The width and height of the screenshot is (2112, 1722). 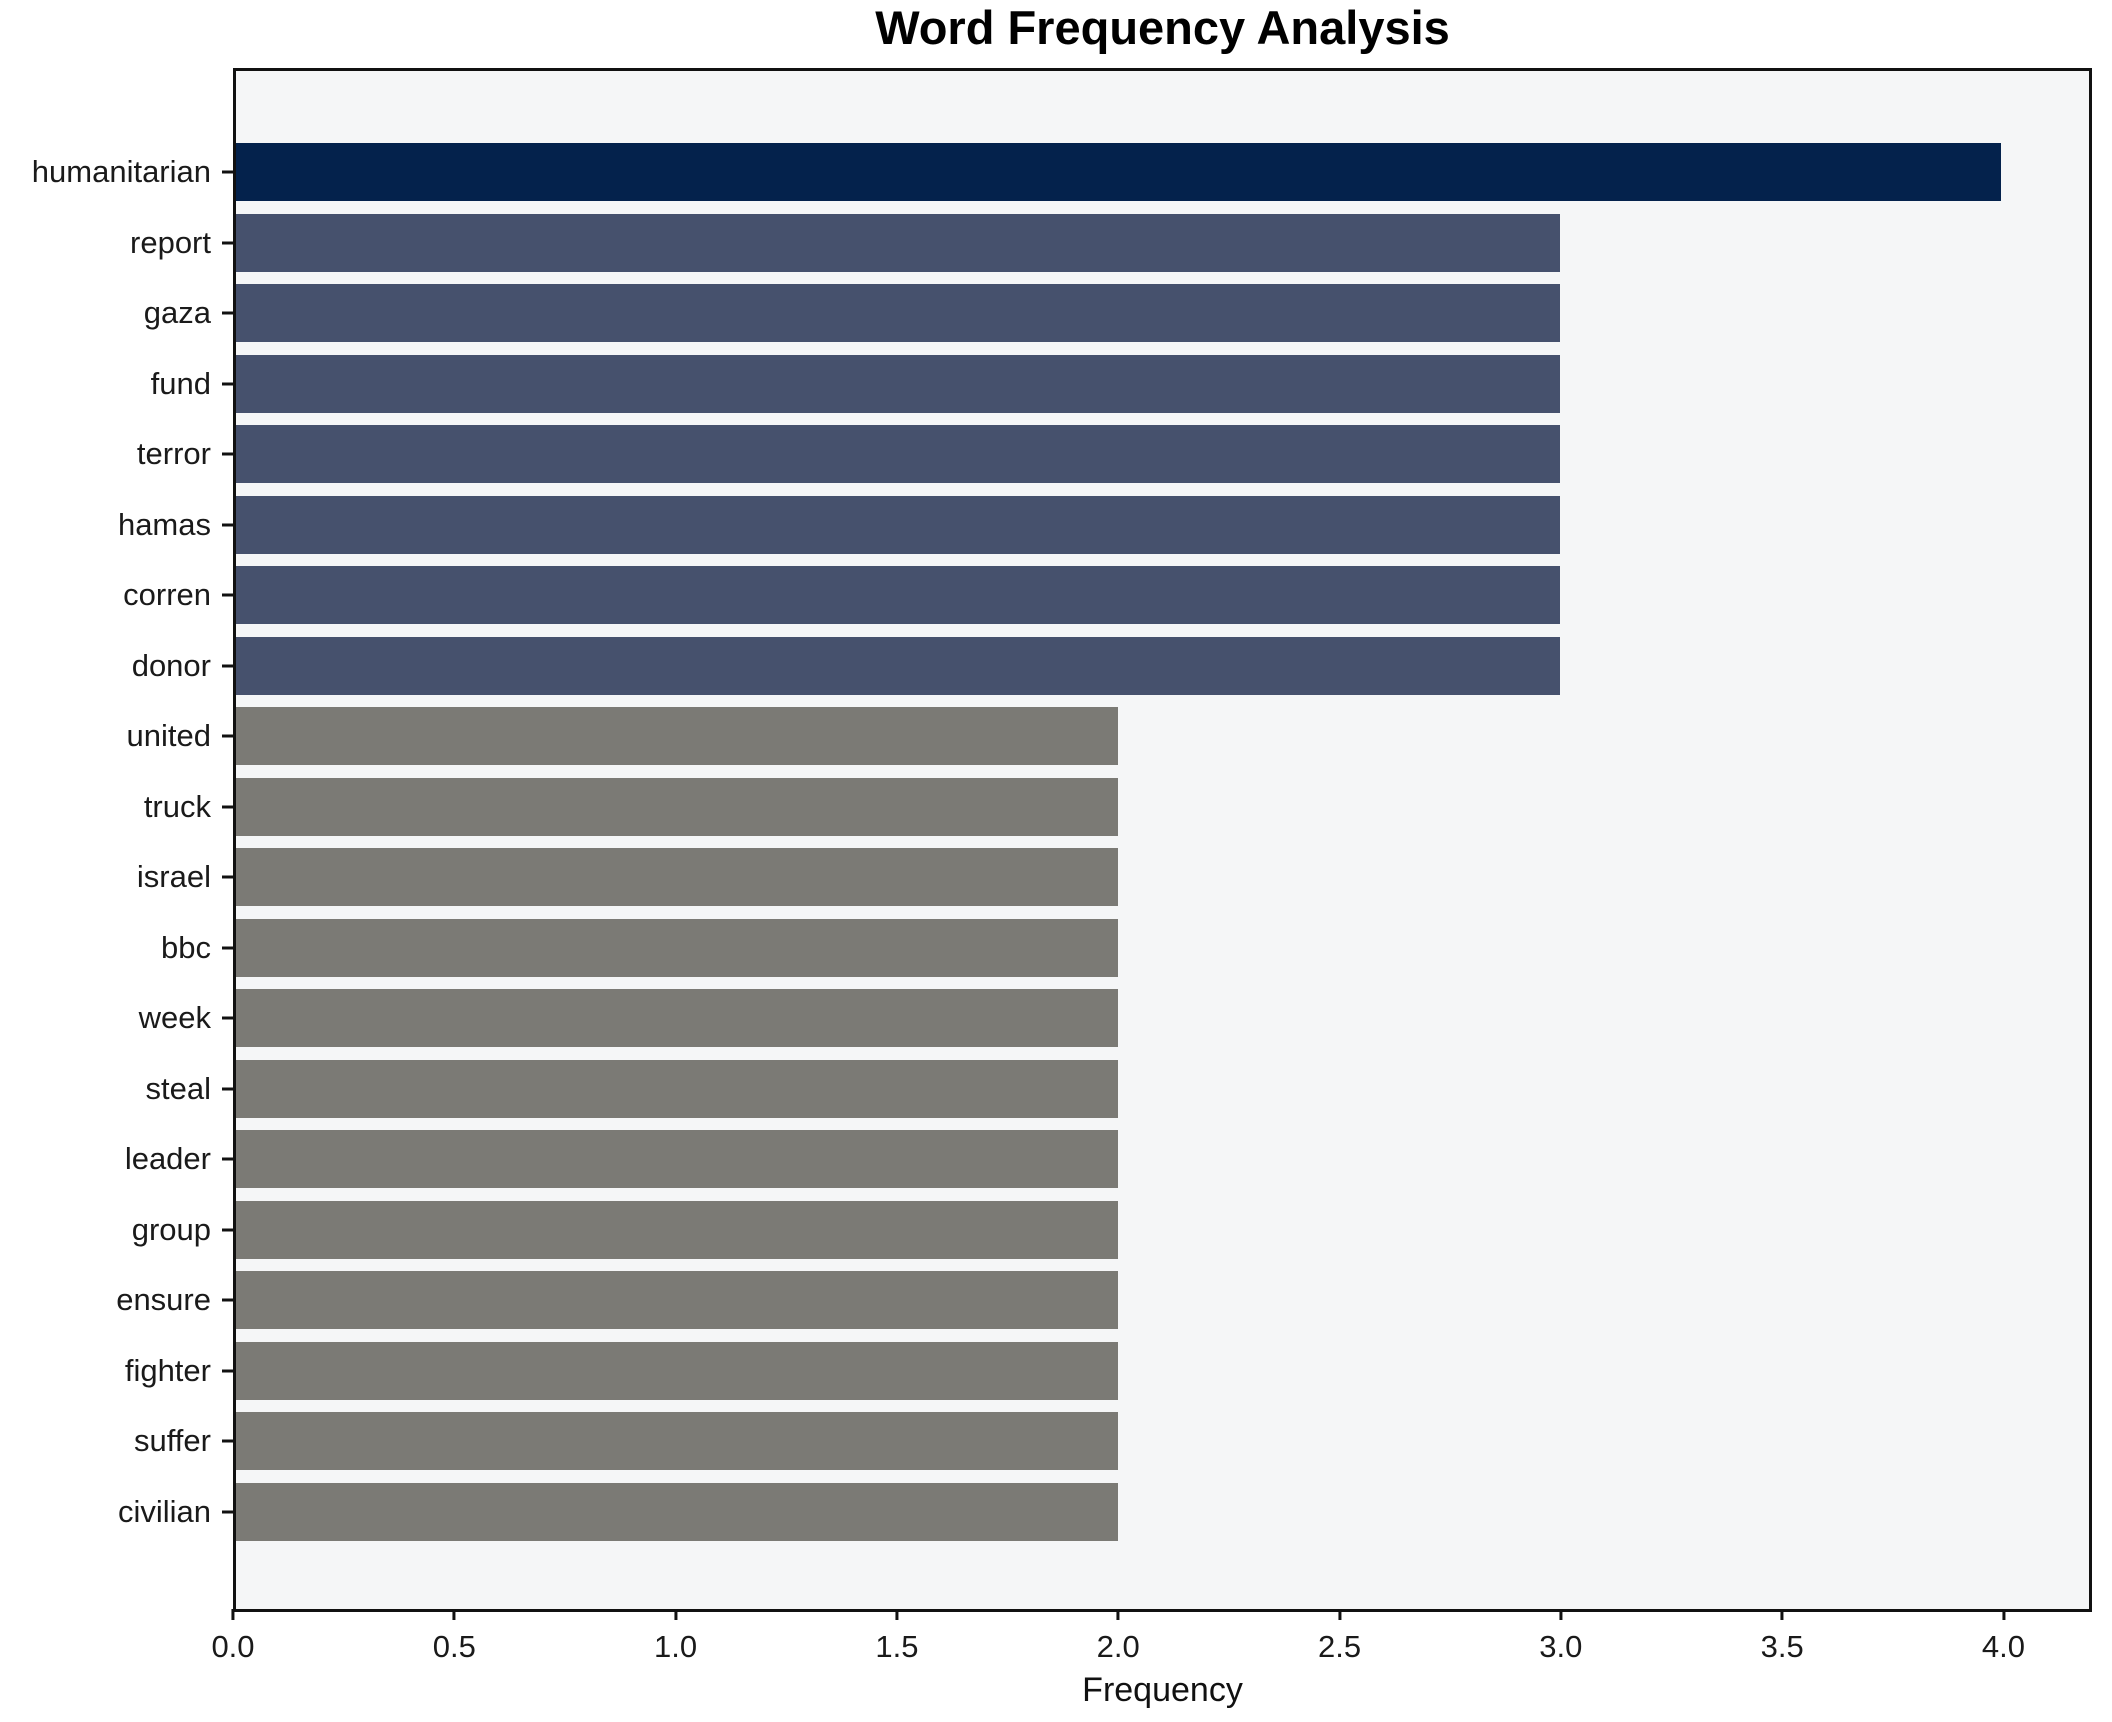 What do you see at coordinates (1162, 1690) in the screenshot?
I see `x-axis-label: Frequency` at bounding box center [1162, 1690].